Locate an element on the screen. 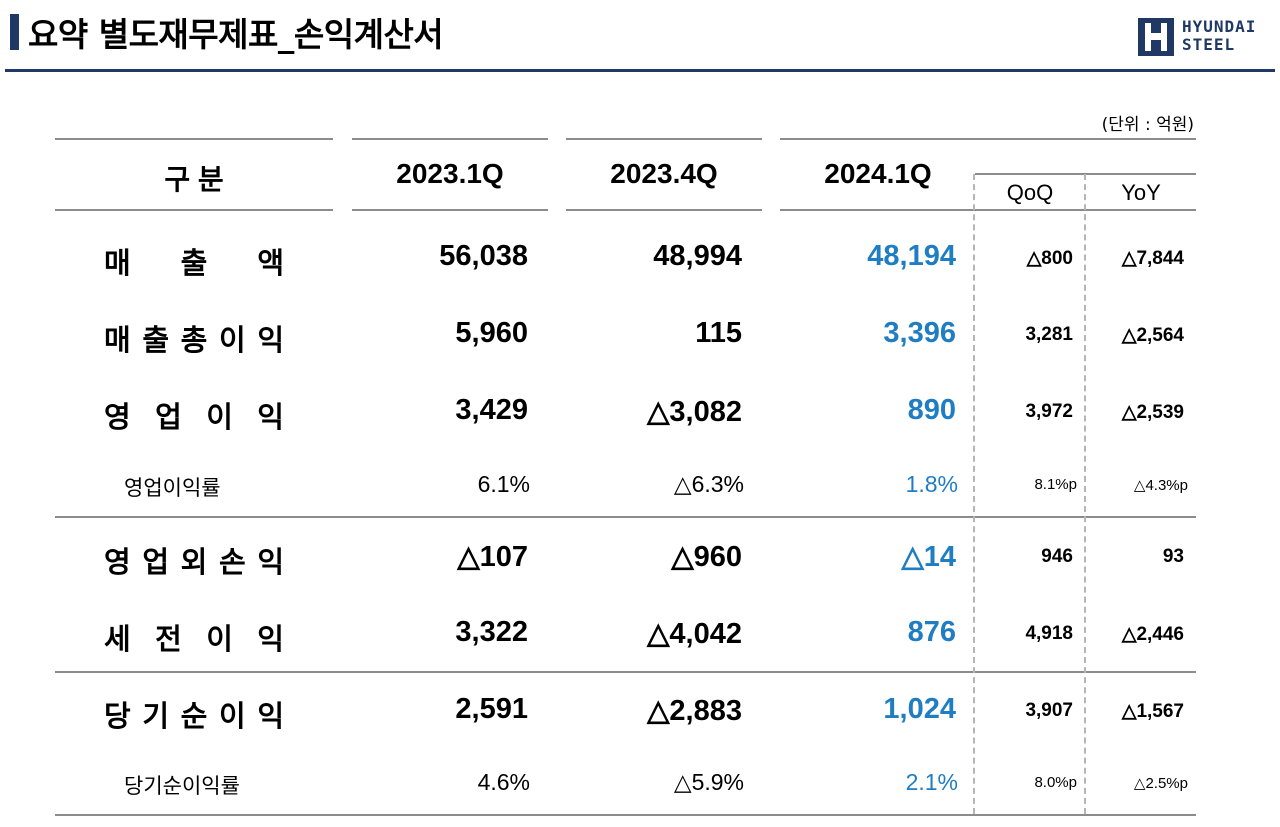  logo-line-1: HYUNDAI is located at coordinates (1219, 26).